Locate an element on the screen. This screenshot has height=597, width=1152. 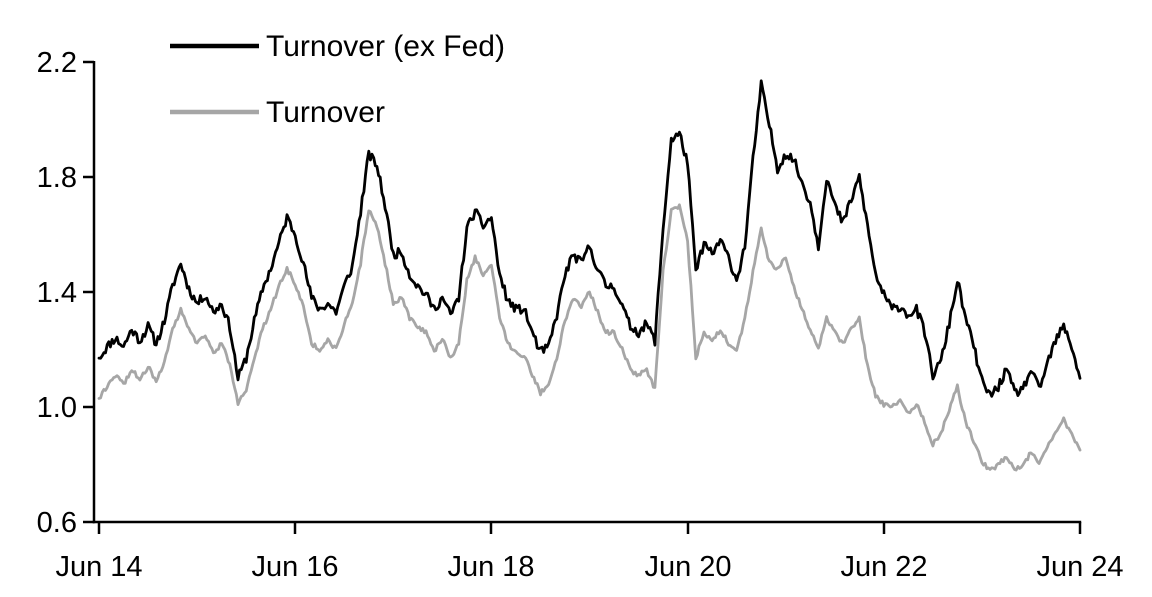
legend-item-turnover: Turnover is located at coordinates (277, 112).